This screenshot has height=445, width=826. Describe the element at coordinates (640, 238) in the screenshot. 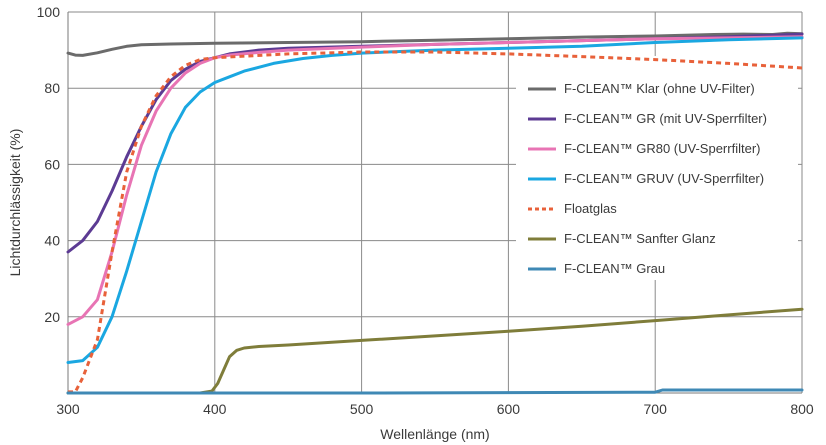

I see `legend-label-5: F-CLEAN™ Sanfter Glanz` at that location.